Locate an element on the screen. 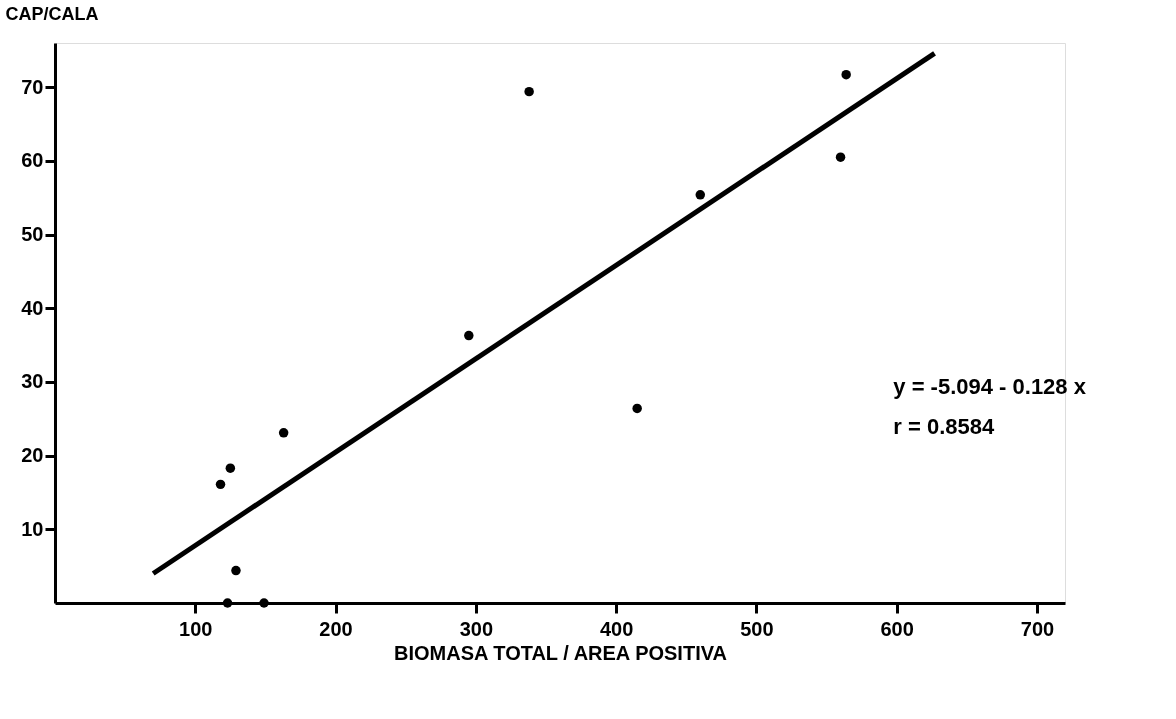 The height and width of the screenshot is (719, 1176). y-tick-label: 50 is located at coordinates (32, 234).